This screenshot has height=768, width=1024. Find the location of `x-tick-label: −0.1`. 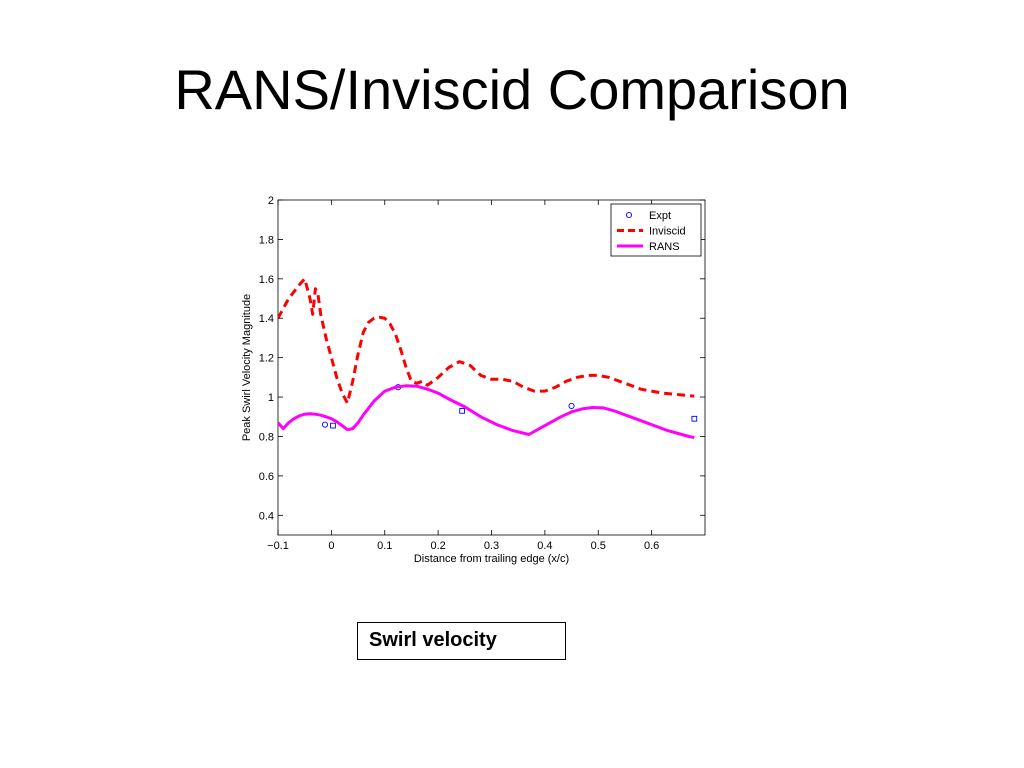

x-tick-label: −0.1 is located at coordinates (278, 546).